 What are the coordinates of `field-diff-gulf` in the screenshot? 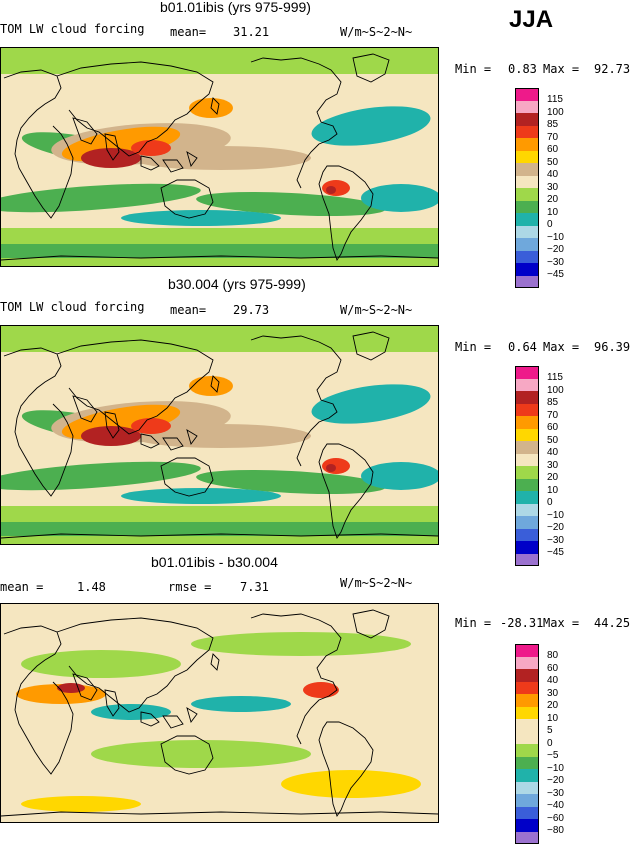 It's located at (321, 690).